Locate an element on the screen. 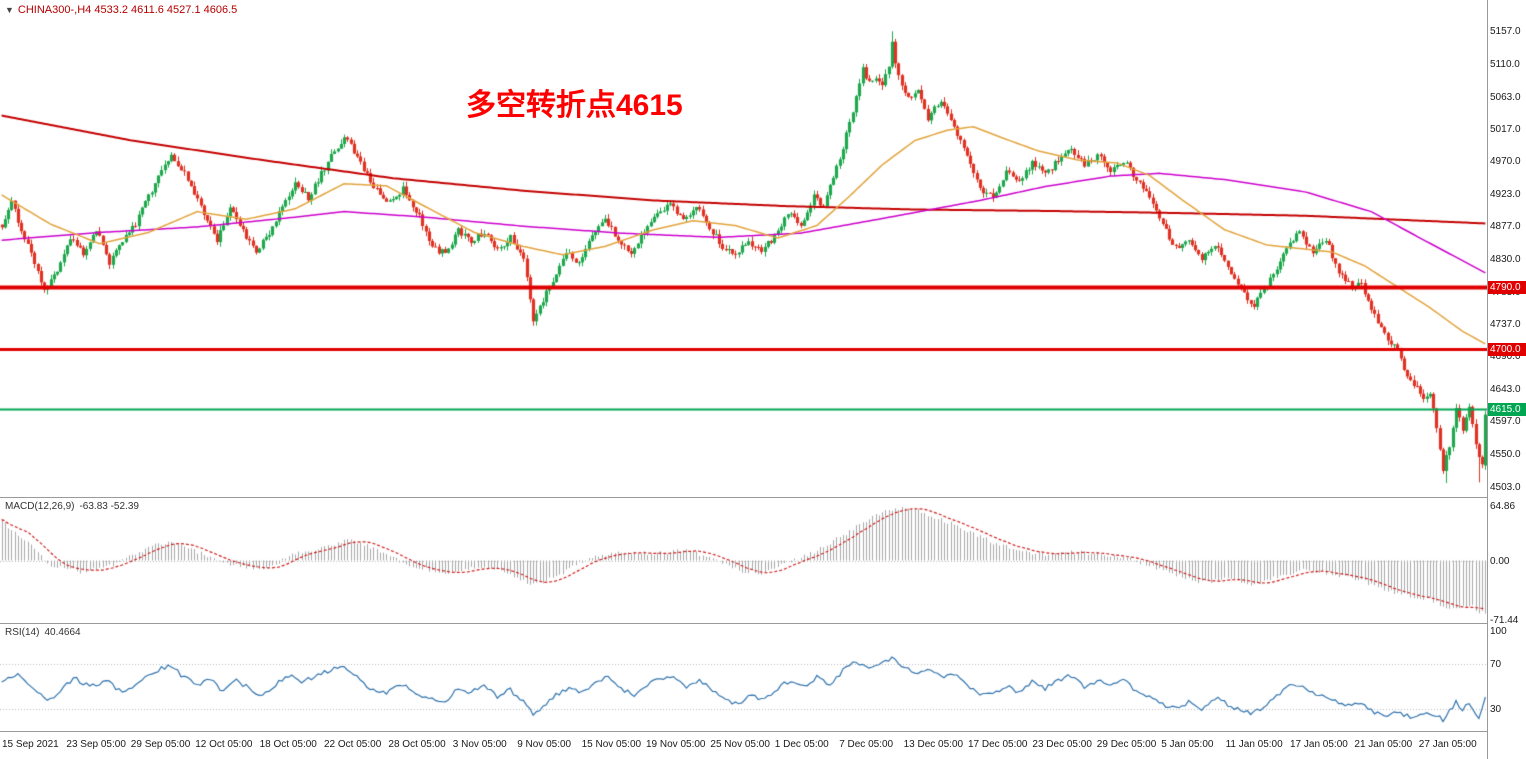 This screenshot has height=759, width=1526. price-axis-label: 4550.0 is located at coordinates (1505, 454).